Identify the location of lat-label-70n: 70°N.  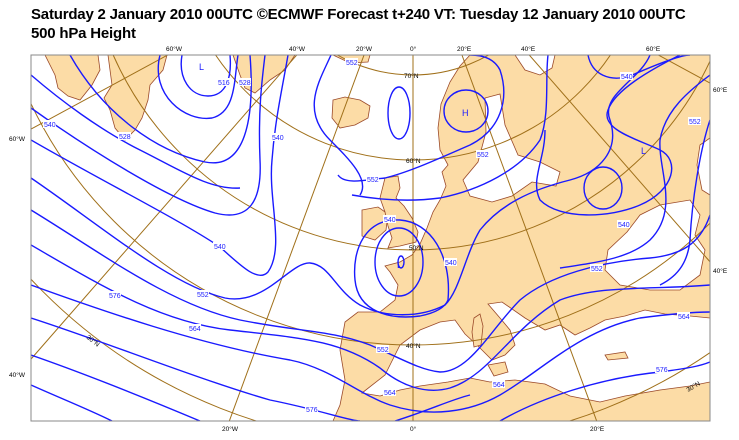
(411, 76).